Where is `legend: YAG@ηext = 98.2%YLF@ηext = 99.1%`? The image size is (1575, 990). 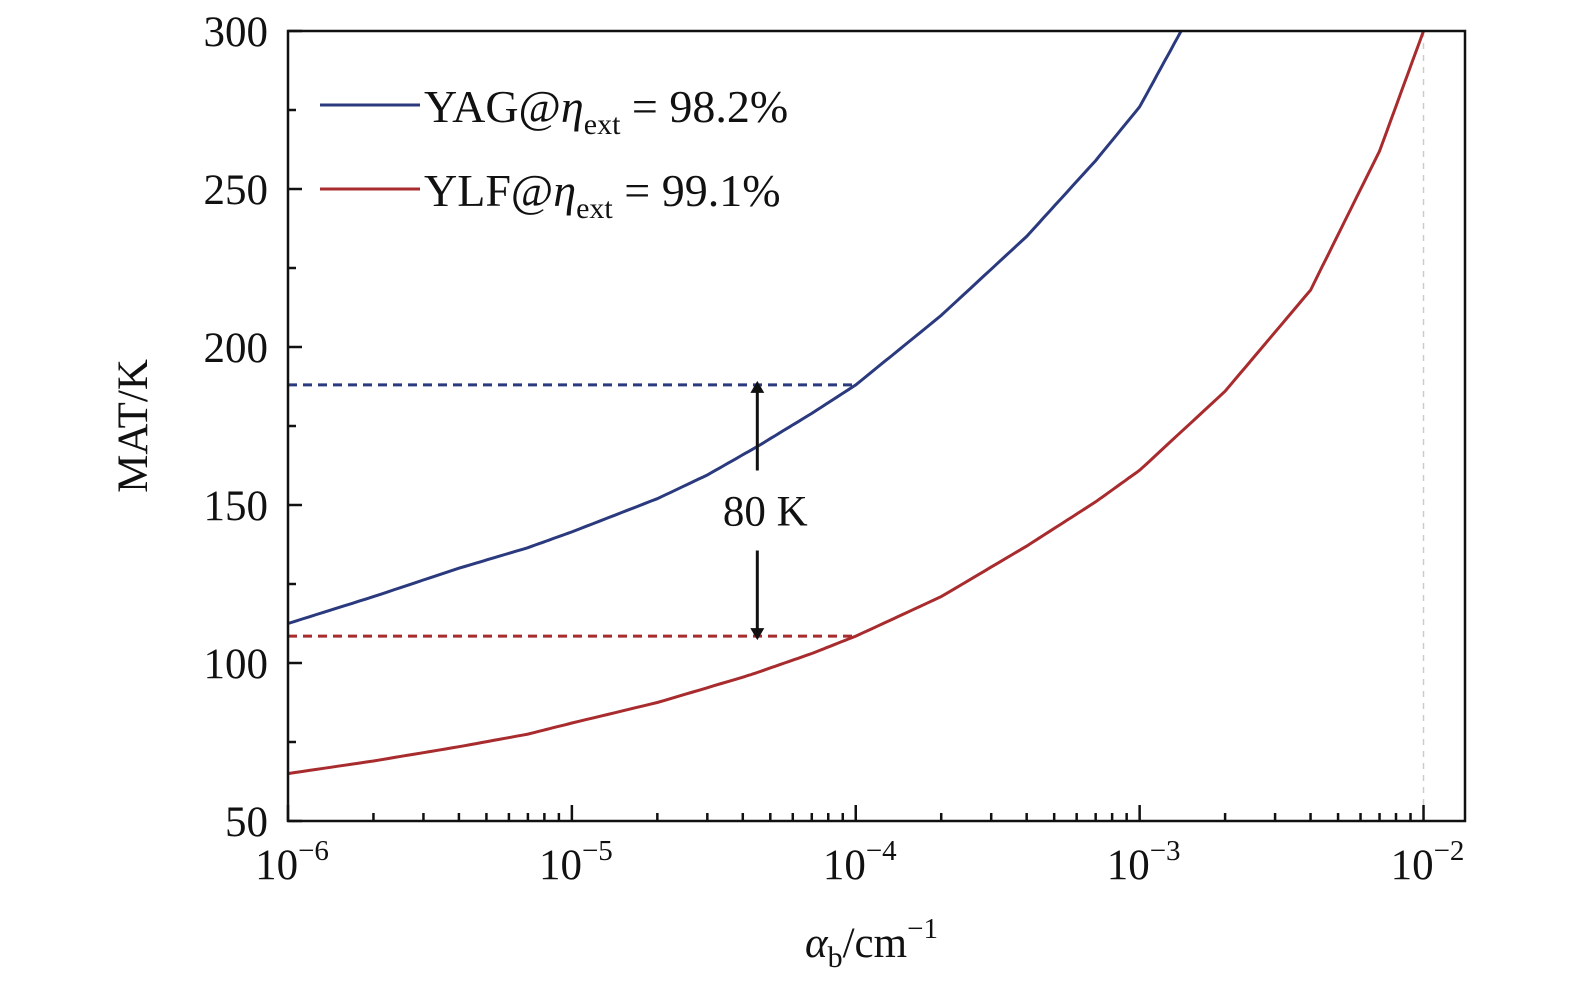
legend: YAG@ηext = 98.2%YLF@ηext = 99.1% is located at coordinates (554, 153).